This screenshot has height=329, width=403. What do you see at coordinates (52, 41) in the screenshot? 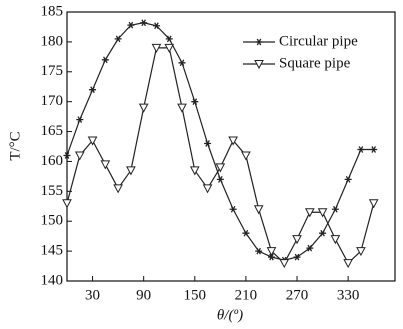
I see `y-tick-label: 180` at bounding box center [52, 41].